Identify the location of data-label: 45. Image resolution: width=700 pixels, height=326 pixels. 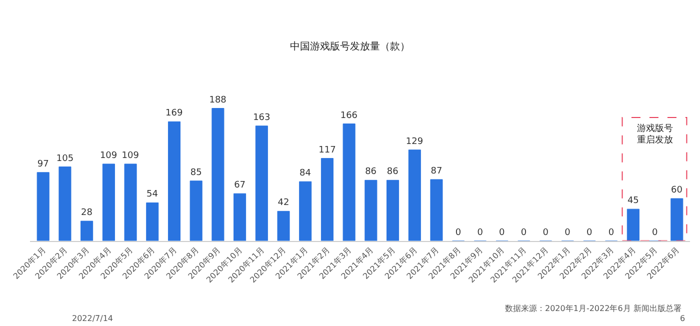
(633, 201).